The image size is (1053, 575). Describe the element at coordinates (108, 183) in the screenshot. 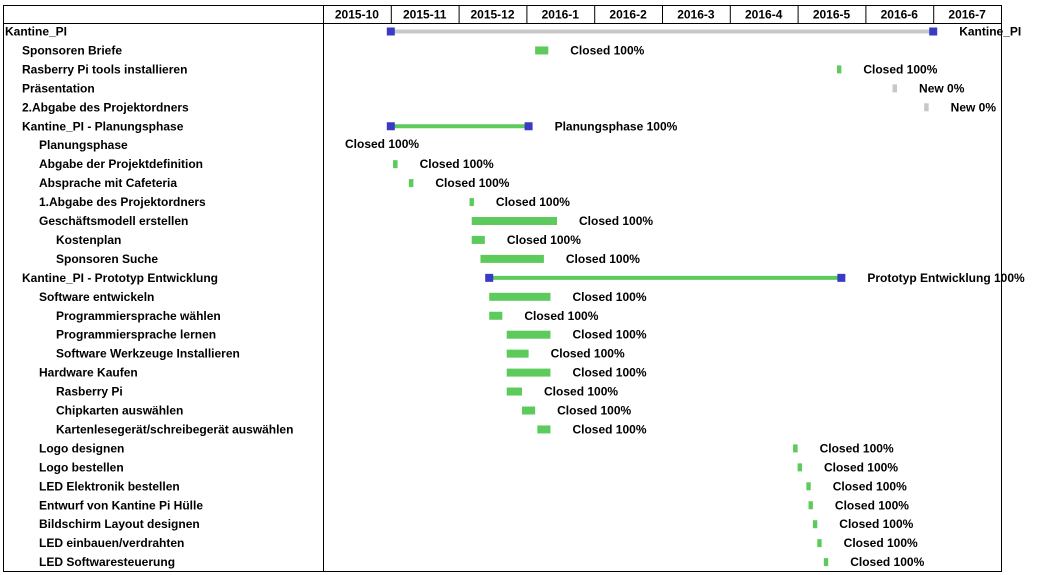

I see `task-name-label: Absprache mit Cafeteria` at that location.